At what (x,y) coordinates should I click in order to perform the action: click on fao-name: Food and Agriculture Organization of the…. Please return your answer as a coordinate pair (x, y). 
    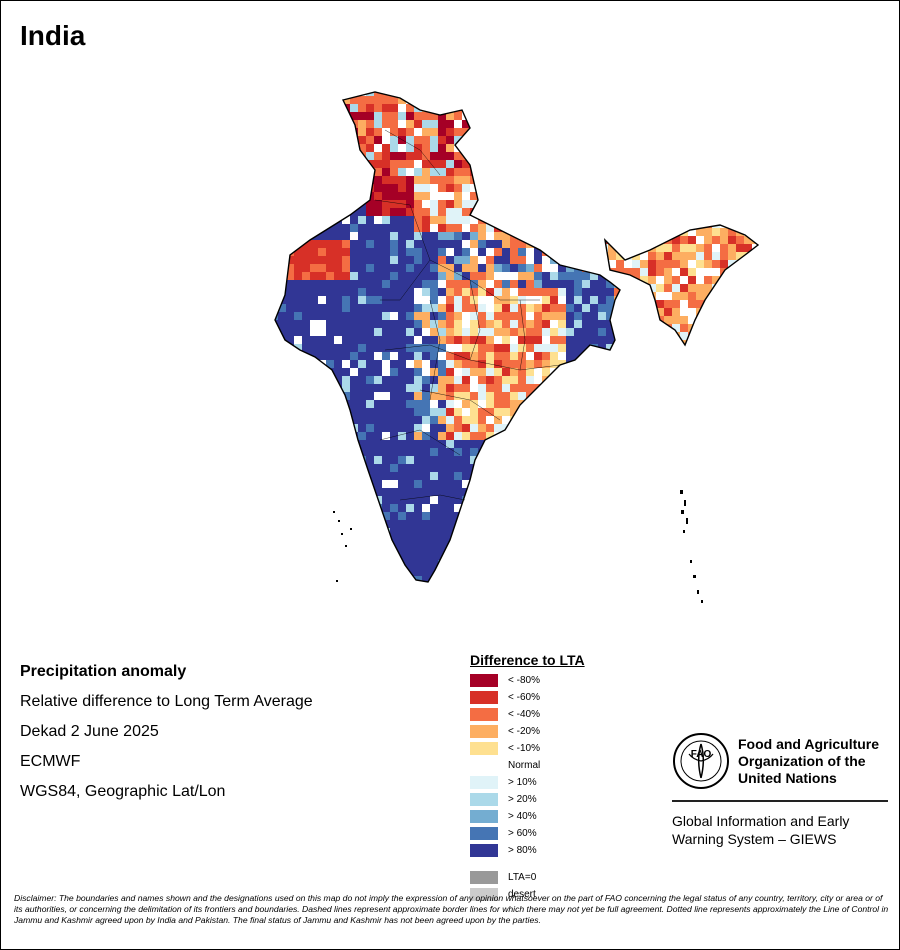
    Looking at the image, I should click on (808, 761).